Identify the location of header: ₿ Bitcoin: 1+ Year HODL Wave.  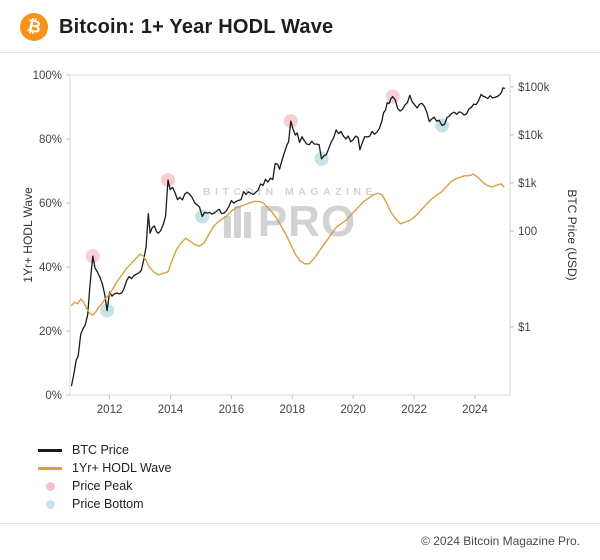
(300, 26).